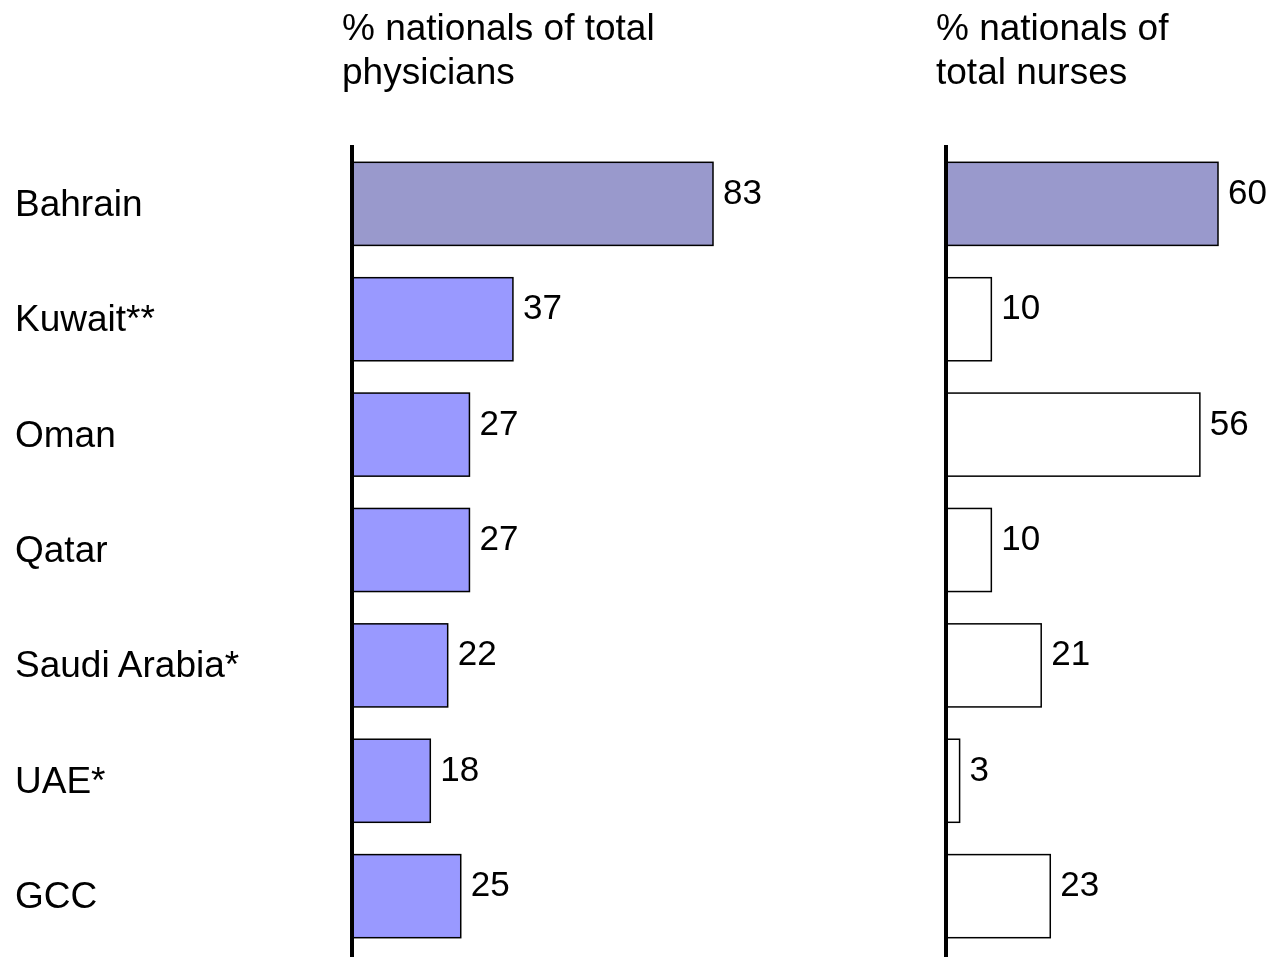  What do you see at coordinates (79, 203) in the screenshot?
I see `y-tick-label: Bahrain` at bounding box center [79, 203].